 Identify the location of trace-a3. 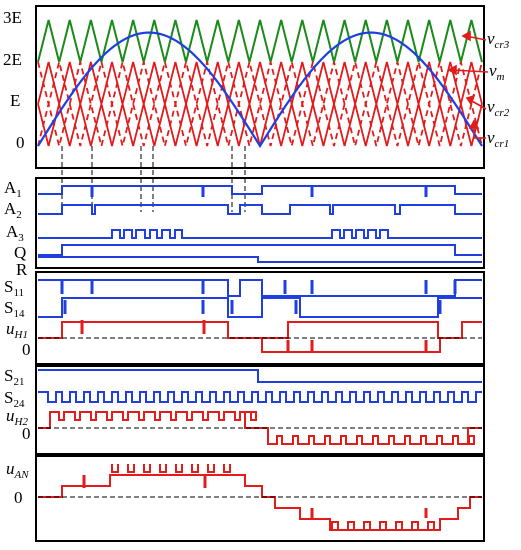
(260, 234).